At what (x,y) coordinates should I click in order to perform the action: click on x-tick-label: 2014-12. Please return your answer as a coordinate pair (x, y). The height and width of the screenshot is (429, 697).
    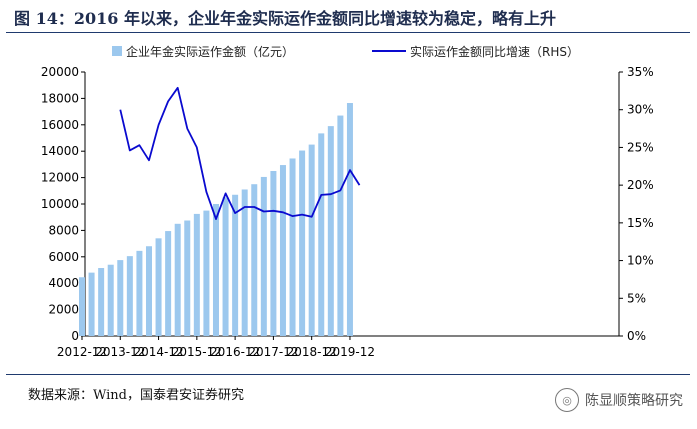
    Looking at the image, I should click on (158, 352).